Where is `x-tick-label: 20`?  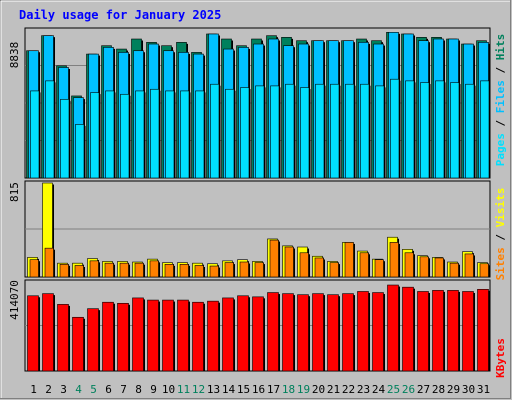
x-tick-label: 20 is located at coordinates (318, 389).